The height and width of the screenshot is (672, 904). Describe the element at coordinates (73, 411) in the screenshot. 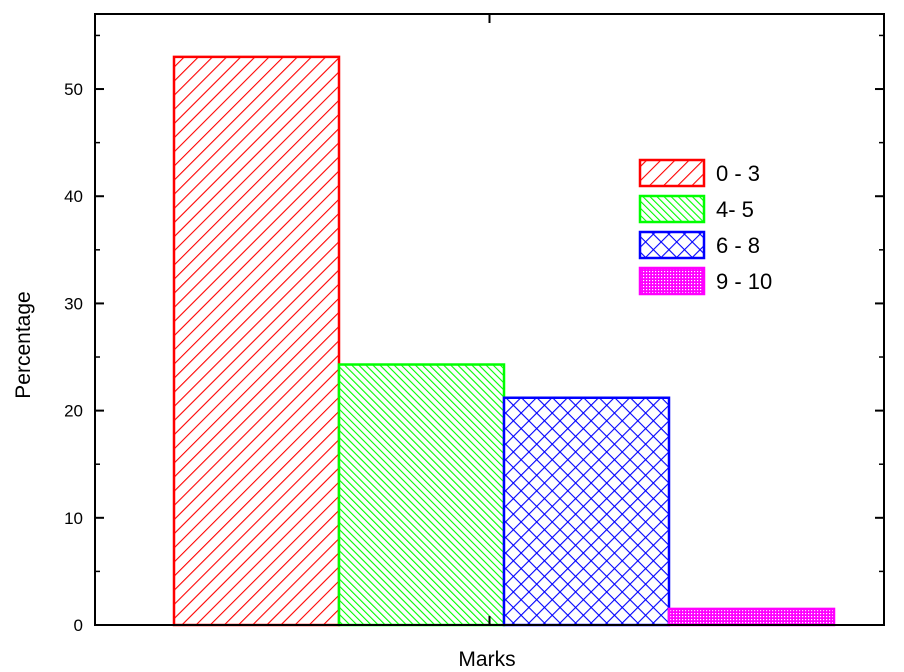

I see `y-tick-label-20: 20` at that location.